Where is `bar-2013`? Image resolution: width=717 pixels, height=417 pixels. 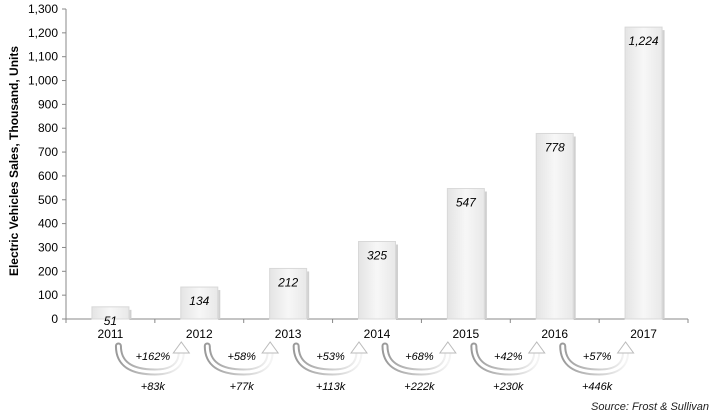
bar-2013 is located at coordinates (288, 293).